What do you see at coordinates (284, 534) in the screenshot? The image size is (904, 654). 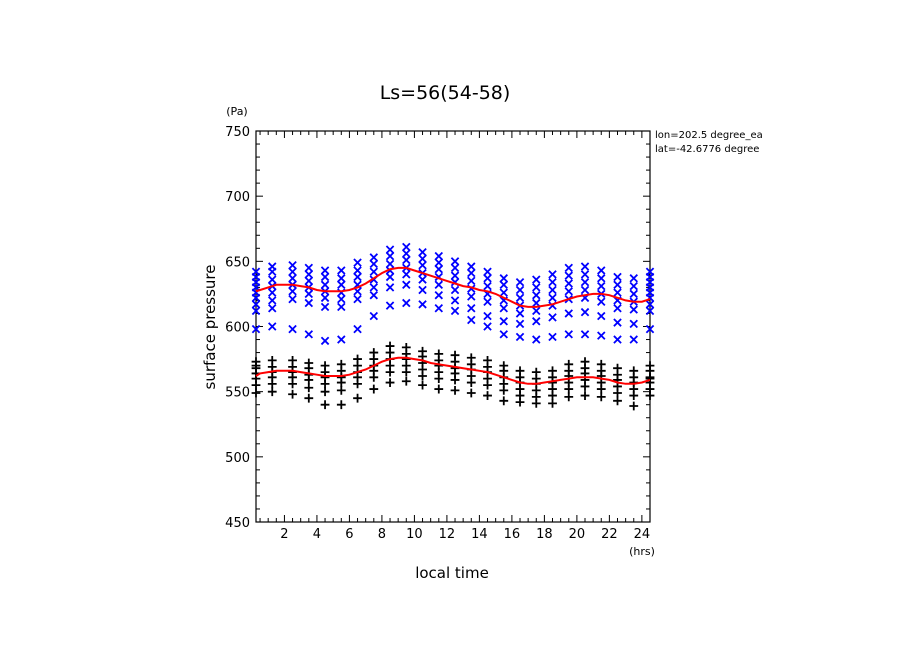 I see `x-tick-label: 2` at bounding box center [284, 534].